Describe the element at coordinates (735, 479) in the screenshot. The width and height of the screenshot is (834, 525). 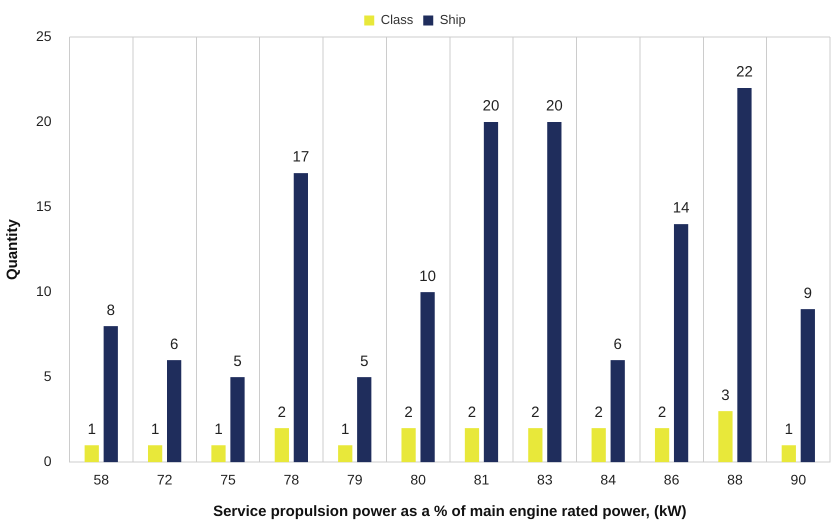
I see `x-tick-label: 88` at that location.